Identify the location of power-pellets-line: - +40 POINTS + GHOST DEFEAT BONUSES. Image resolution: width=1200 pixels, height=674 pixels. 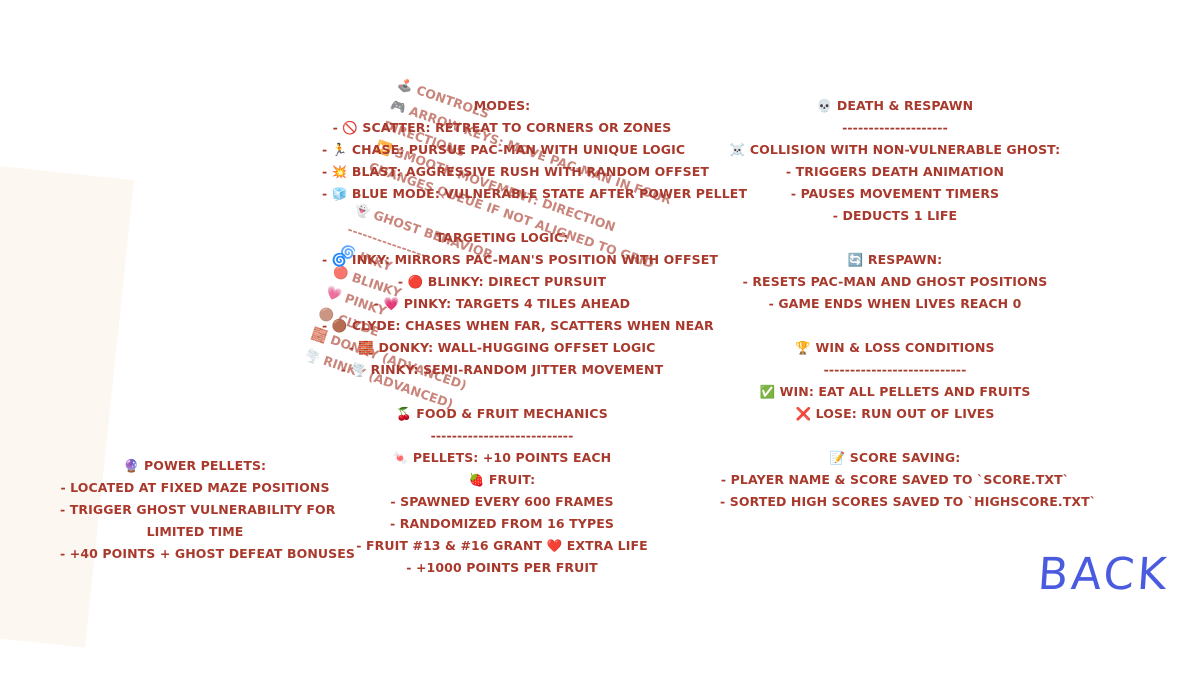
(207, 553).